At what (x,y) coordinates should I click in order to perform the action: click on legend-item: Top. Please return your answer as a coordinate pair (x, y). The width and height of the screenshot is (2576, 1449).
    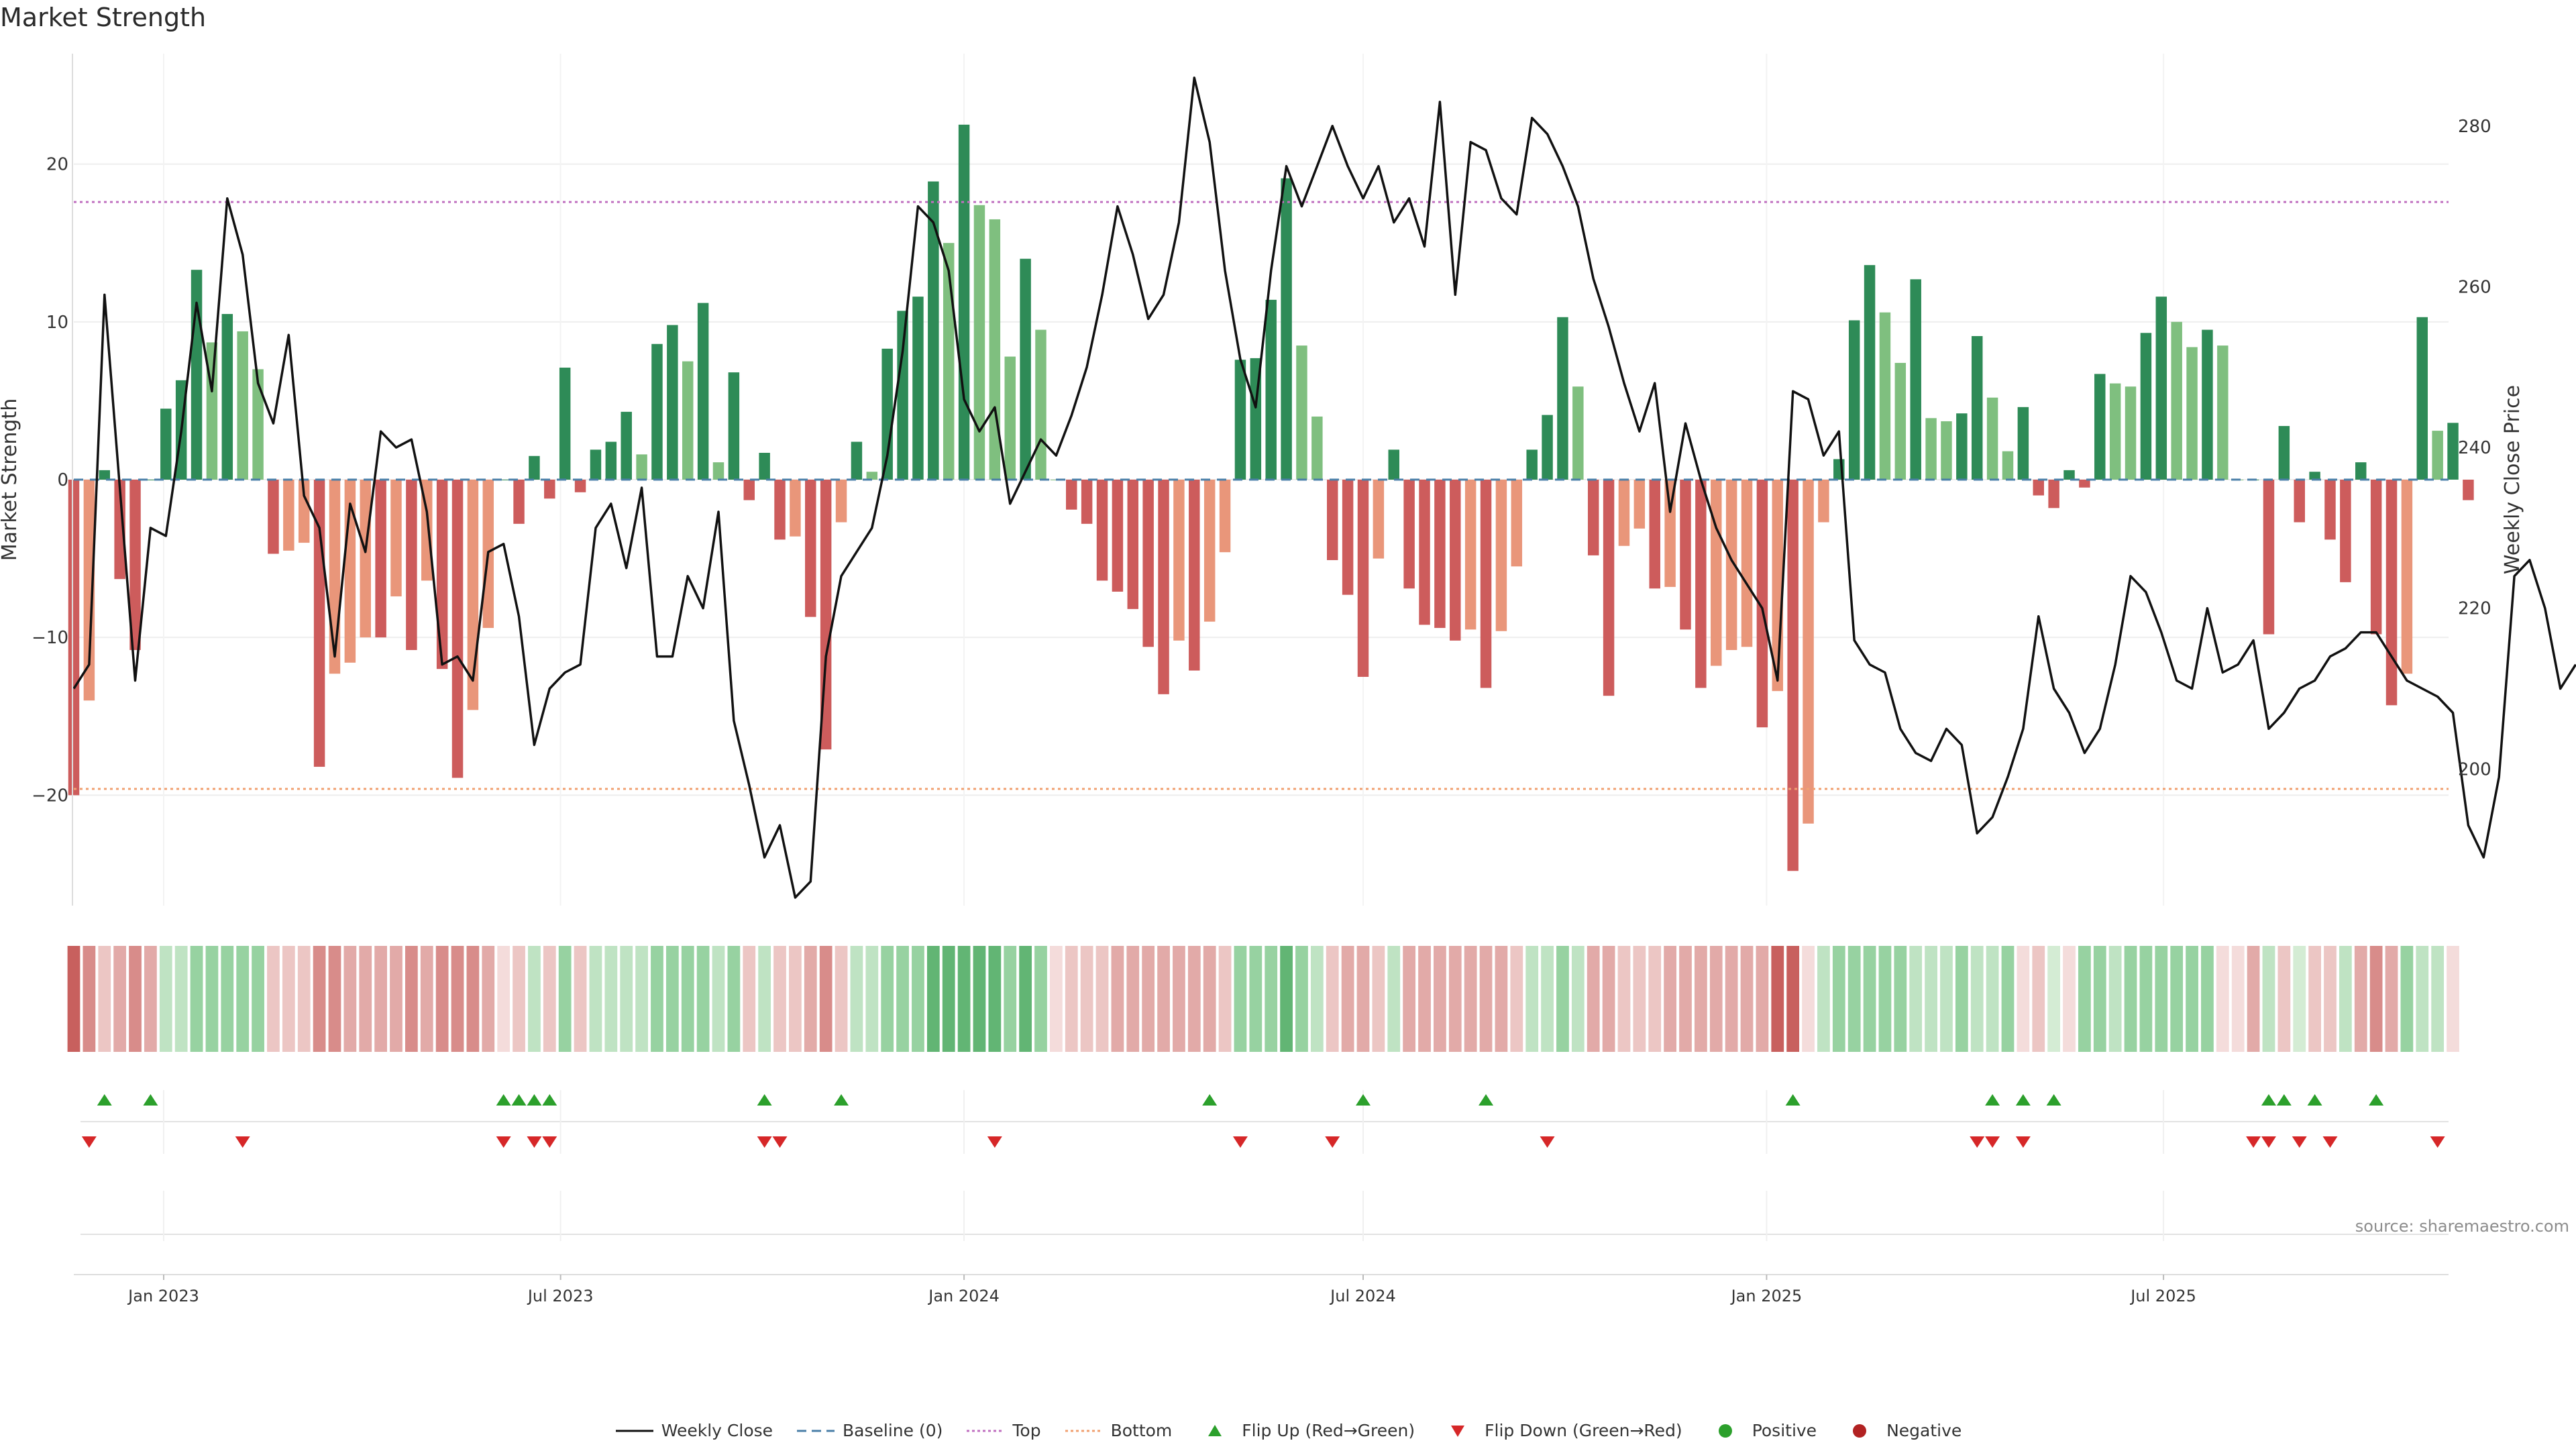
    Looking at the image, I should click on (1003, 1430).